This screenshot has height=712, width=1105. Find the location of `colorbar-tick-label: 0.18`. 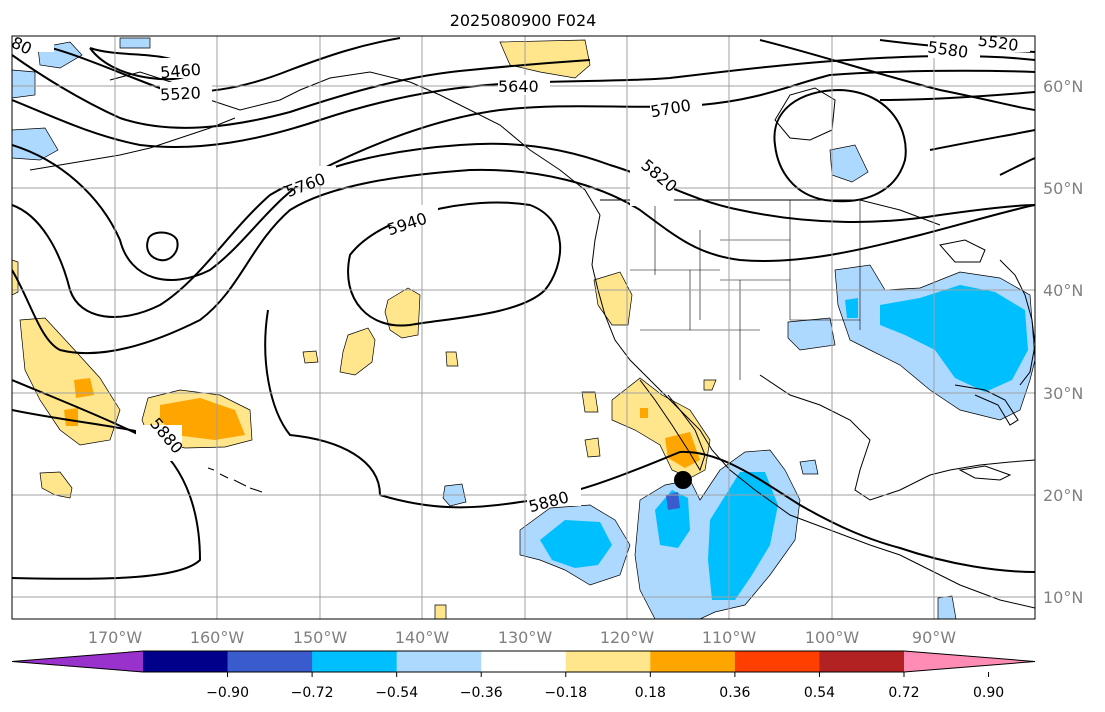

colorbar-tick-label: 0.18 is located at coordinates (650, 693).